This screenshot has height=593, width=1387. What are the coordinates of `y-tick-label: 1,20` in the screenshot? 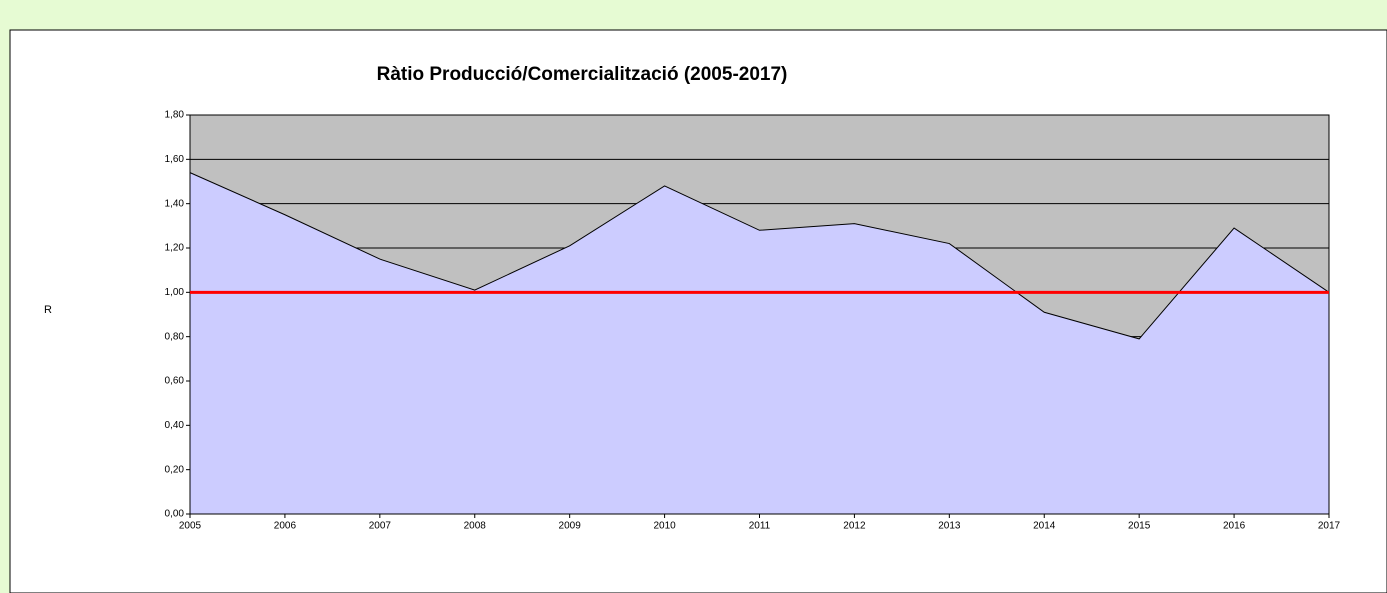 It's located at (175, 248).